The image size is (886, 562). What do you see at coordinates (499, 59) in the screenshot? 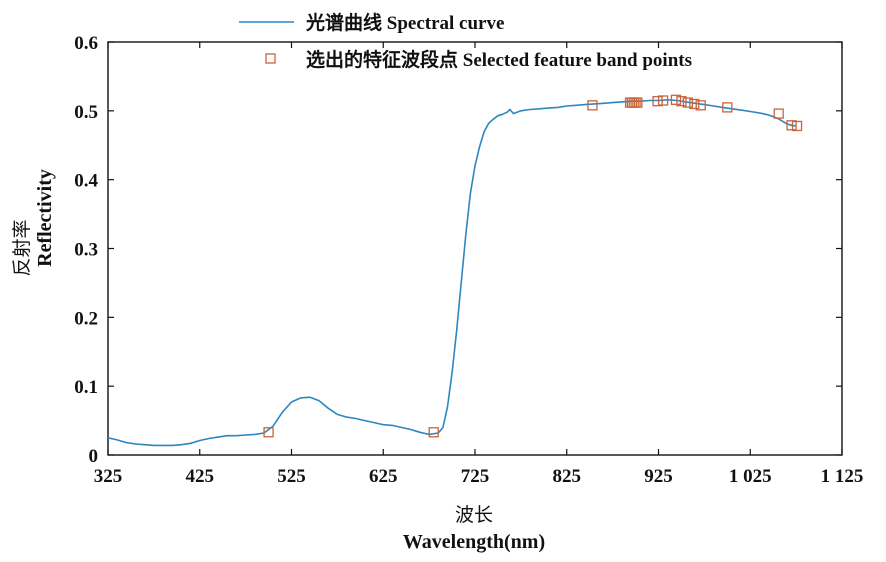
I see `legend-entry-feature-points: 选出的特征波段点 Selected feature band points` at bounding box center [499, 59].